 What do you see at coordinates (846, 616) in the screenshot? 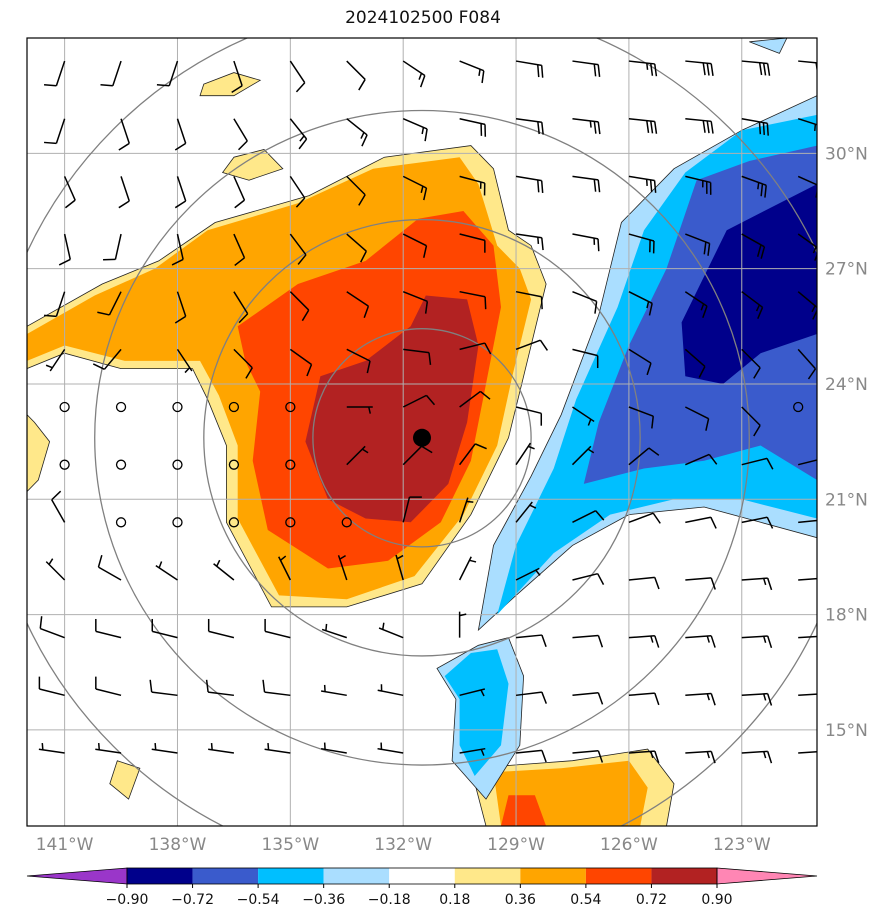
I see `y-tick-label-4: 18°N` at bounding box center [846, 616].